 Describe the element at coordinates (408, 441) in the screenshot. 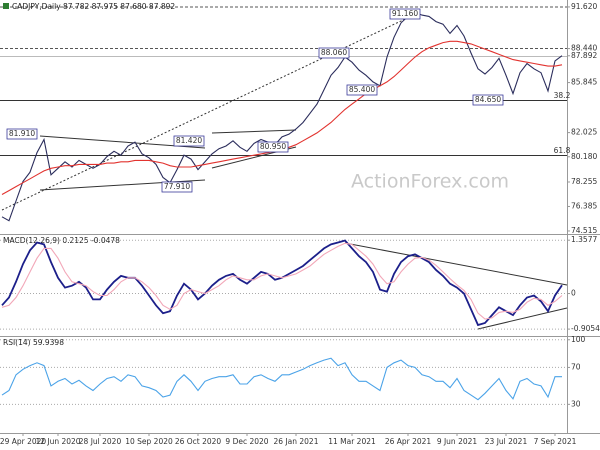

I see `x-tick-label: 26 Apr 2021` at that location.